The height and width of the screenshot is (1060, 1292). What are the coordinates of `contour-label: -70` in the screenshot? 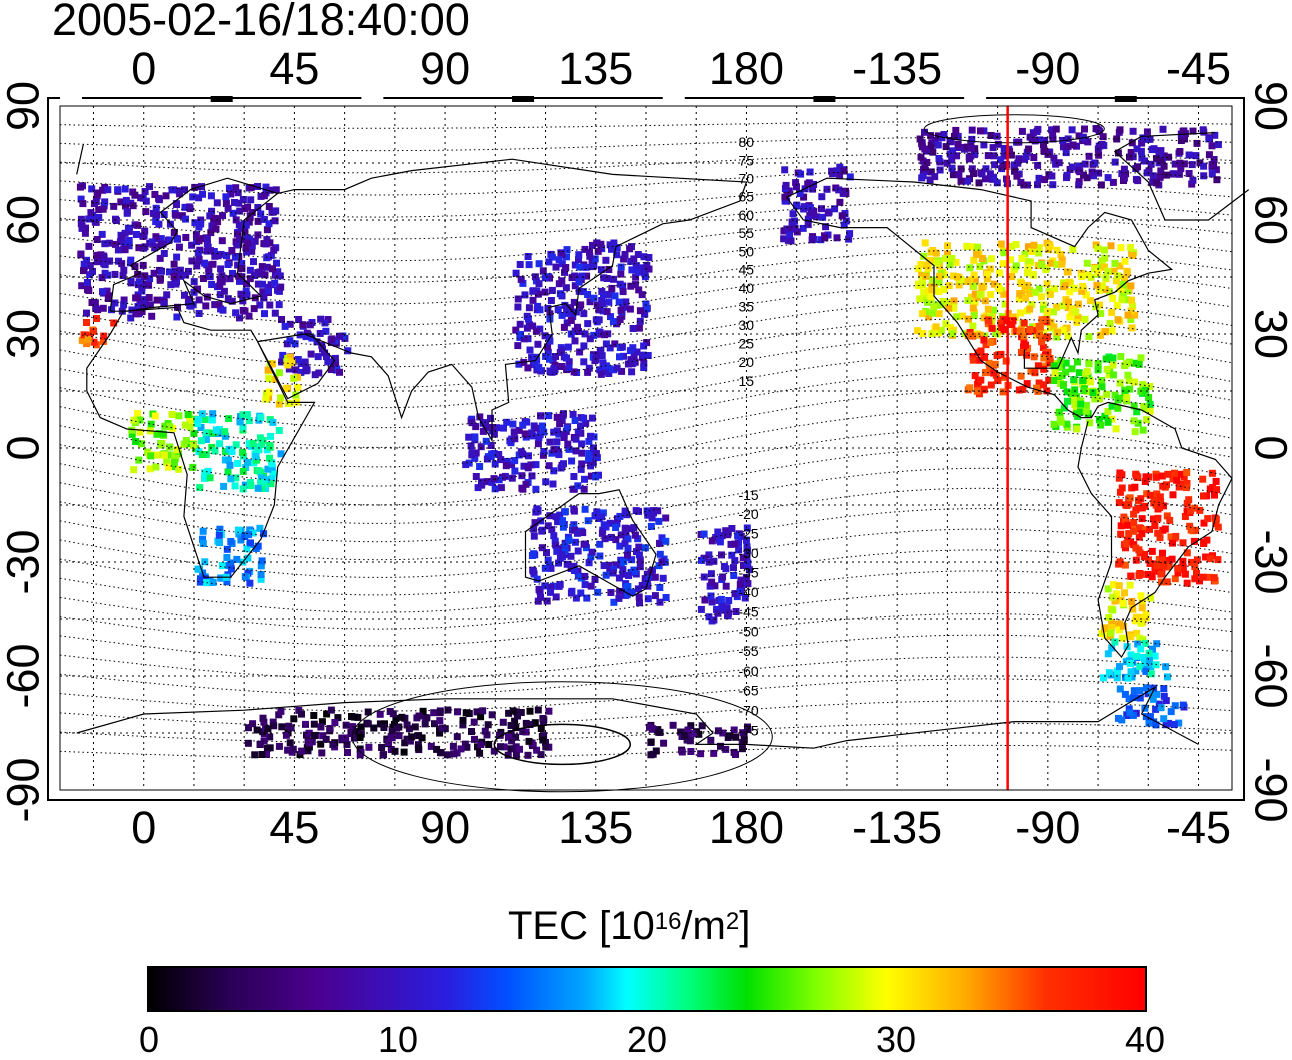 It's located at (748, 710).